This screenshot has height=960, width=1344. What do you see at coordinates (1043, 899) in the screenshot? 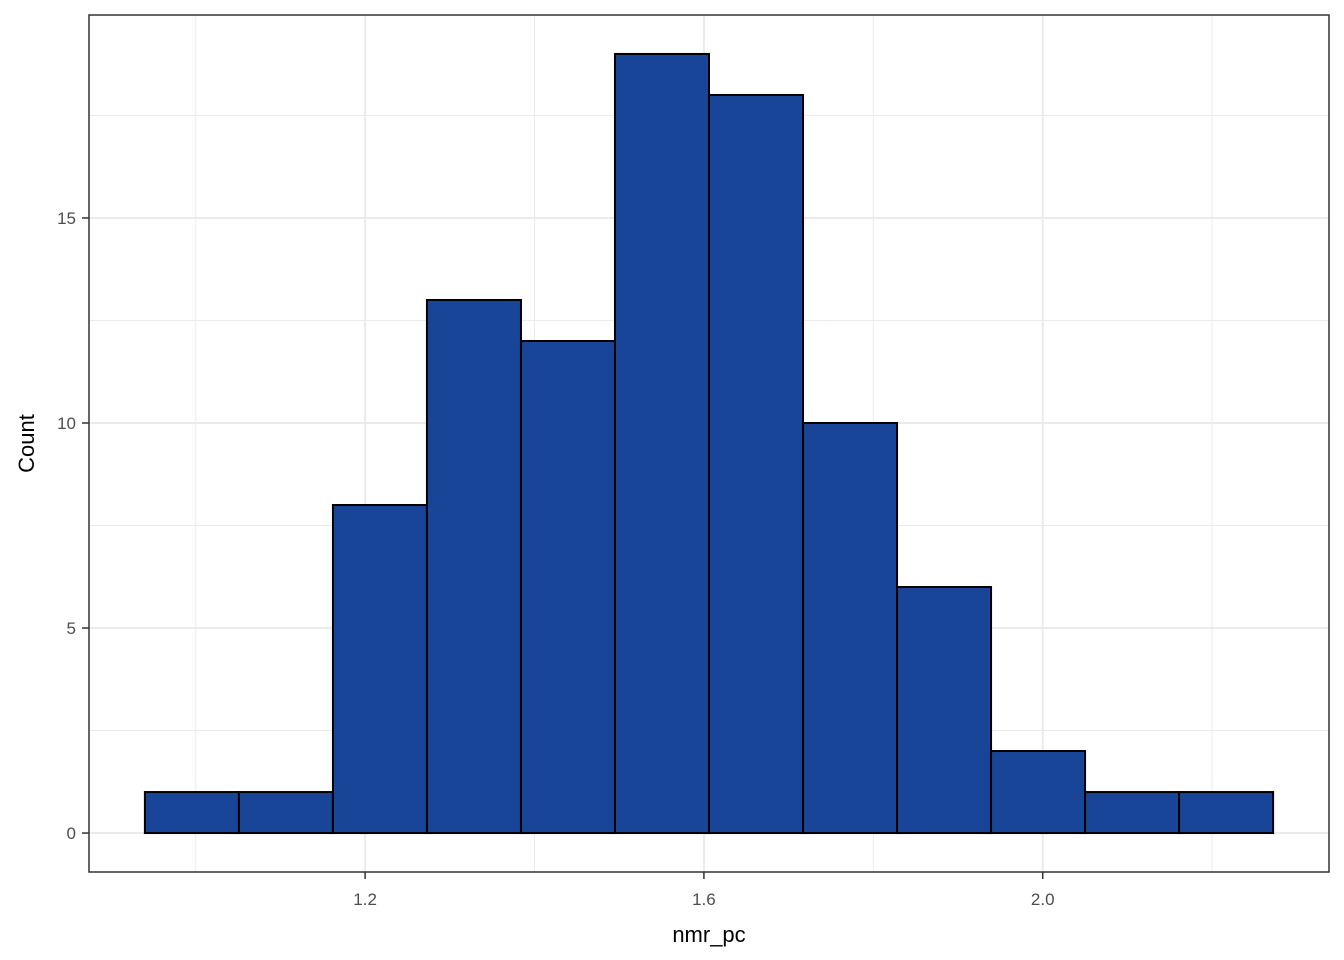
I see `x-tick-label: 2.0` at bounding box center [1043, 899].